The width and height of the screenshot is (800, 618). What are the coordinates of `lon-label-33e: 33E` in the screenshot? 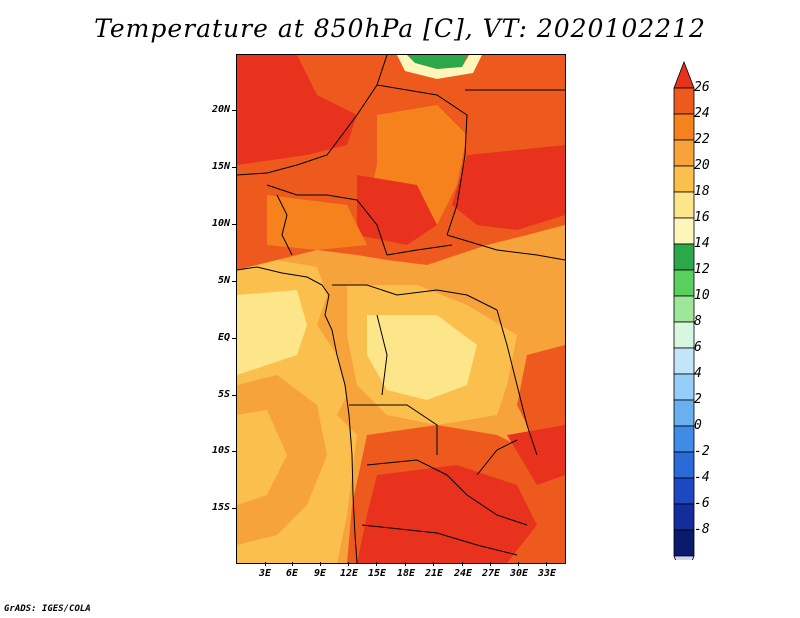 It's located at (547, 573).